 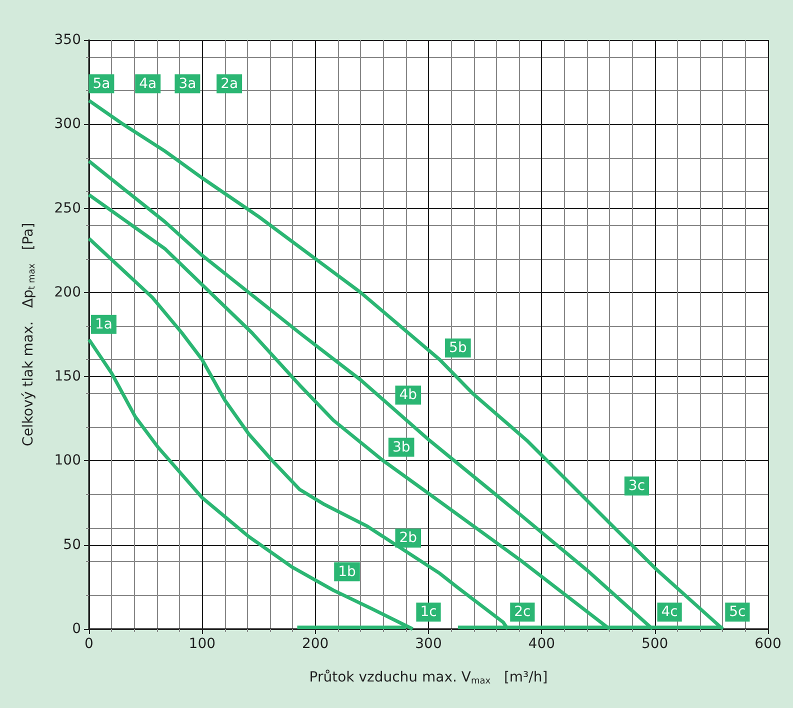 What do you see at coordinates (67, 208) in the screenshot?
I see `y-tick-label: 250` at bounding box center [67, 208].